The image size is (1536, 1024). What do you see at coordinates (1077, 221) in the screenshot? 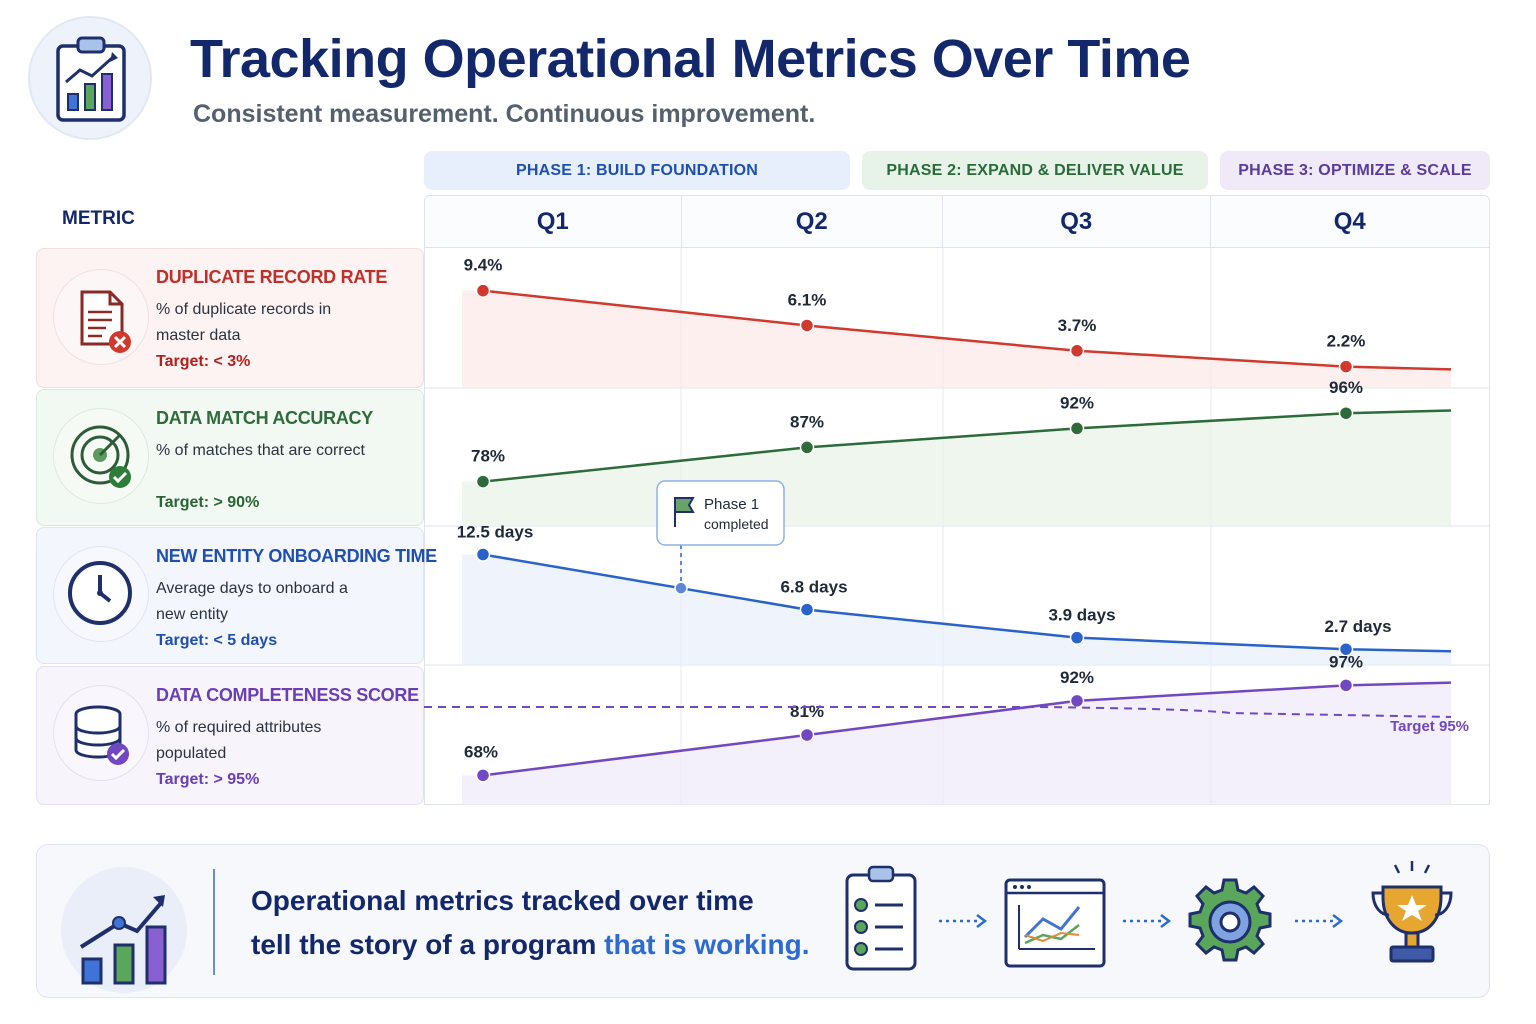
I see `quarter-q3: Q3` at bounding box center [1077, 221].